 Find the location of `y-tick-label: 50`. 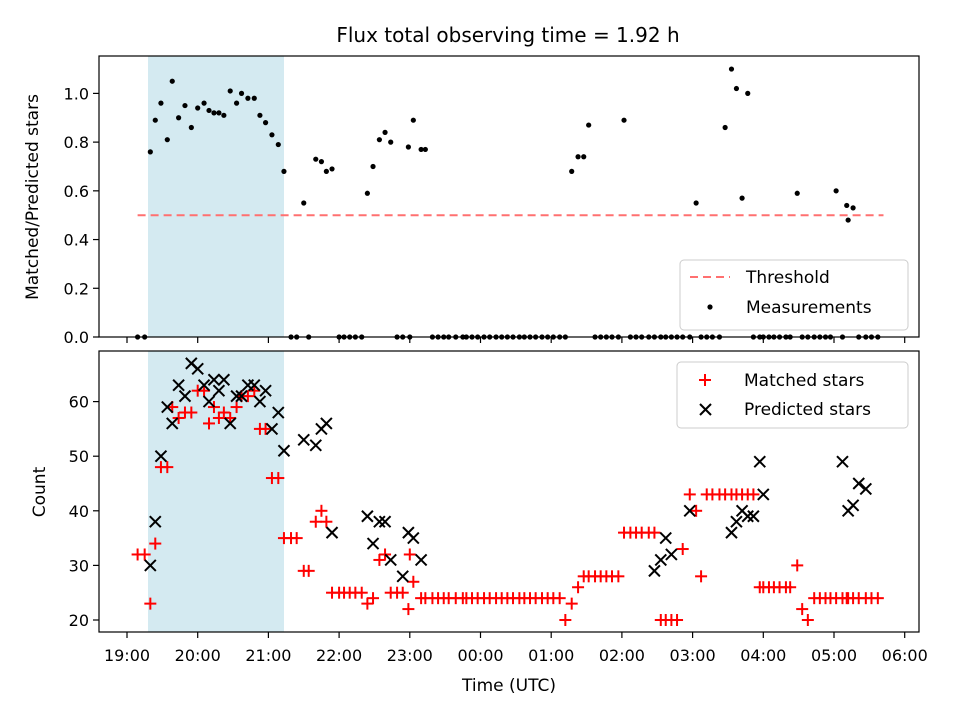

y-tick-label: 50 is located at coordinates (79, 456).